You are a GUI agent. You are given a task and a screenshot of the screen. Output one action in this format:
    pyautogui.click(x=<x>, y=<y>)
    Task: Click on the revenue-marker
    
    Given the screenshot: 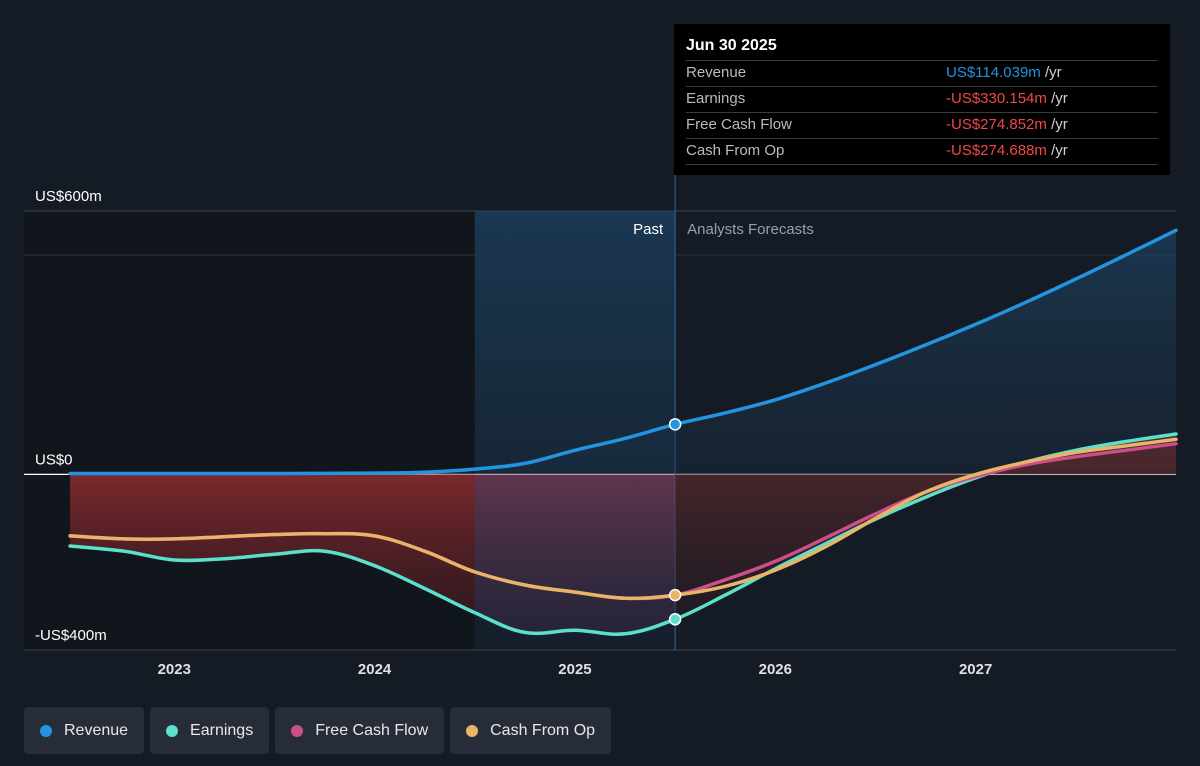 What is the action you would take?
    pyautogui.click(x=675, y=424)
    